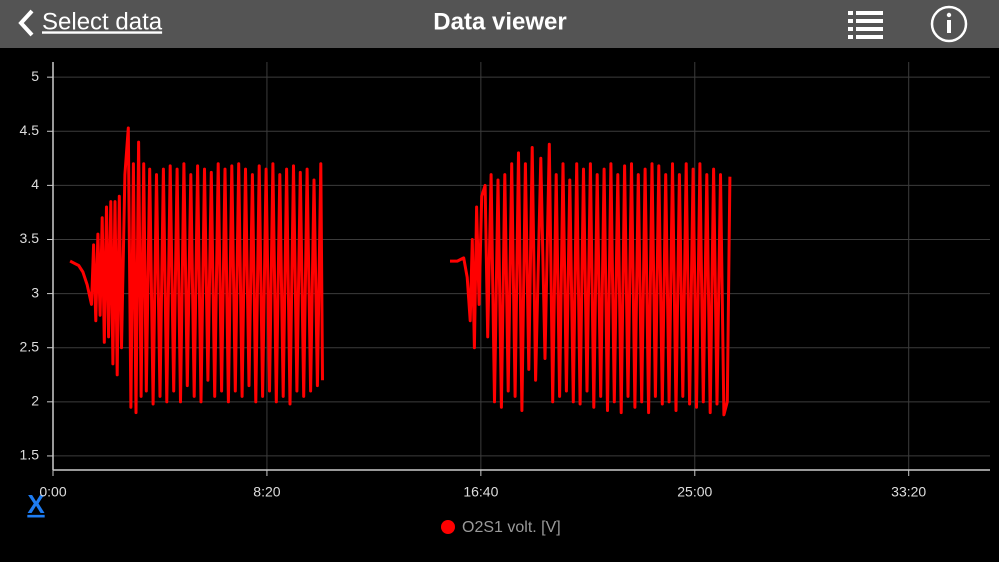  Describe the element at coordinates (30, 346) in the screenshot. I see `y-tick-label: 2.5` at that location.